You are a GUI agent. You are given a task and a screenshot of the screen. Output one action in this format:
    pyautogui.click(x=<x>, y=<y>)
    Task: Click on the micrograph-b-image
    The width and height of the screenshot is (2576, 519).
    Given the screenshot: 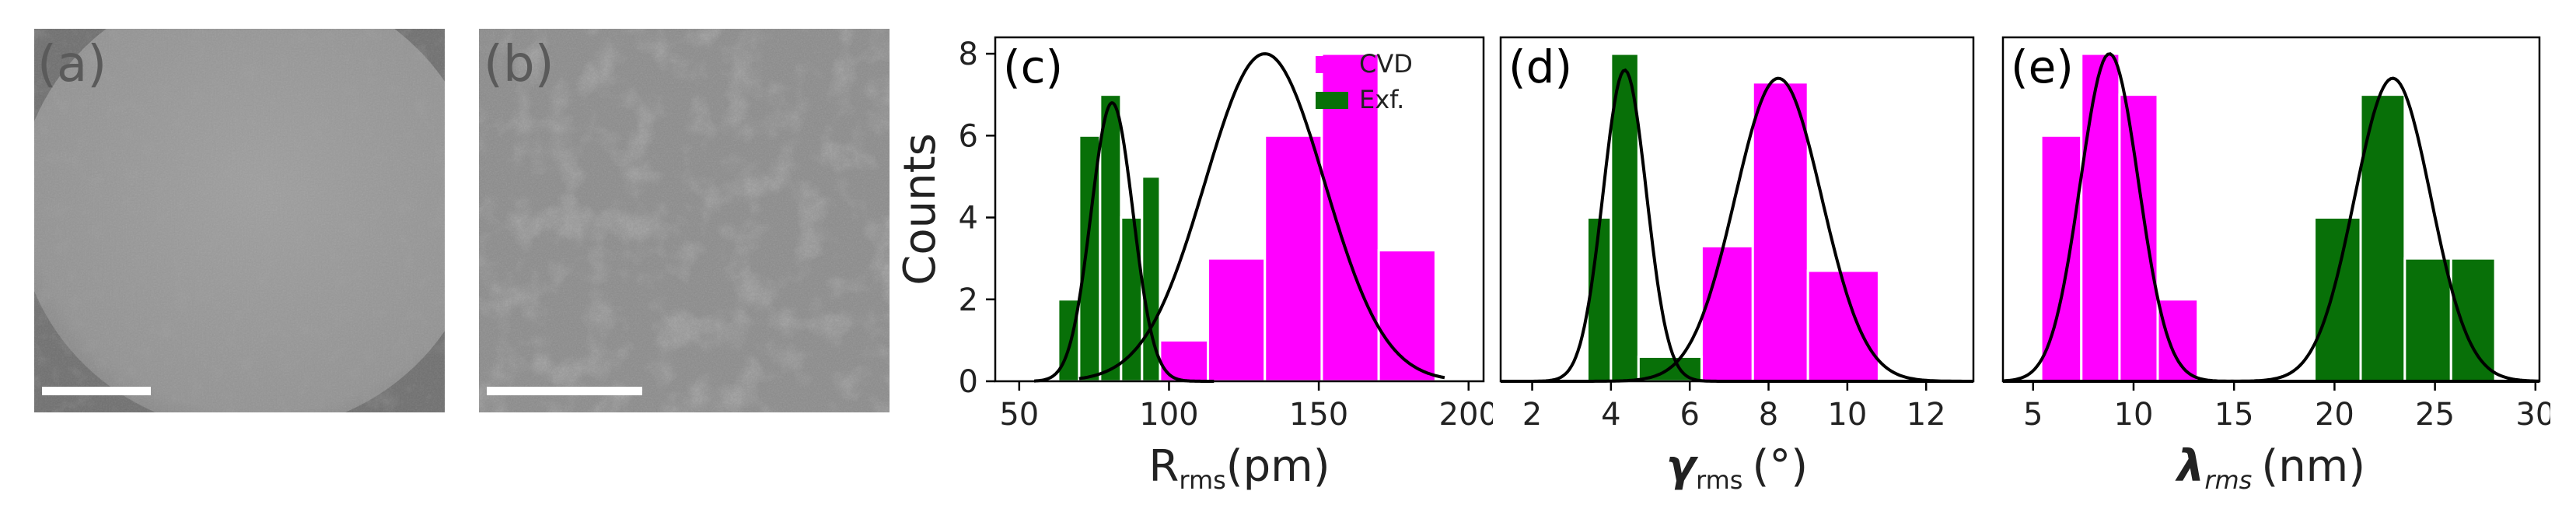 What is the action you would take?
    pyautogui.click(x=684, y=220)
    